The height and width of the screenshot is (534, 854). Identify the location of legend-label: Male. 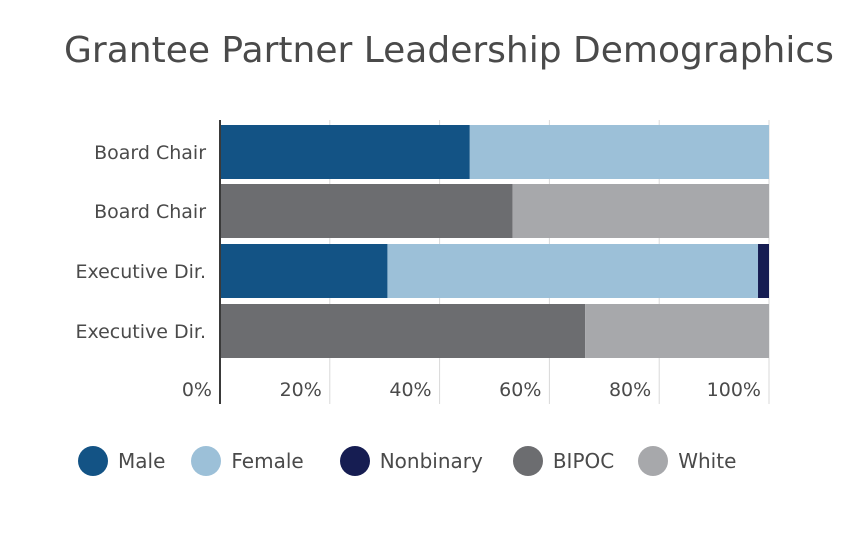
(142, 461).